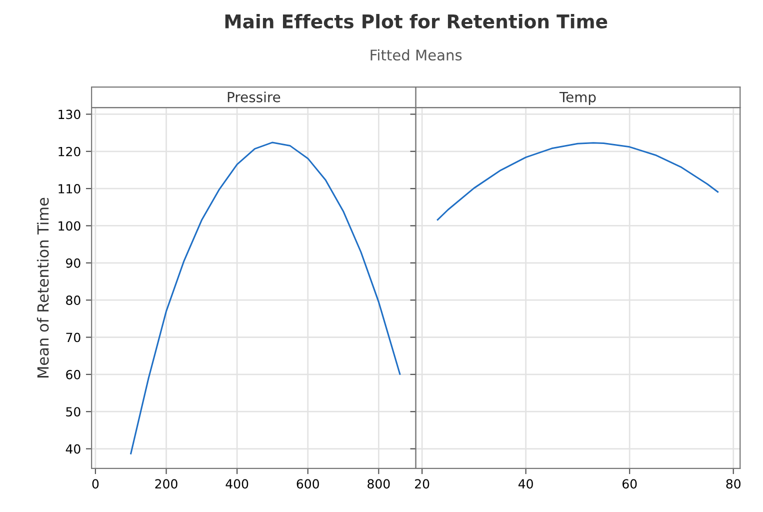 This screenshot has width=763, height=512. Describe the element at coordinates (73, 449) in the screenshot. I see `y-tick-label: 40` at that location.